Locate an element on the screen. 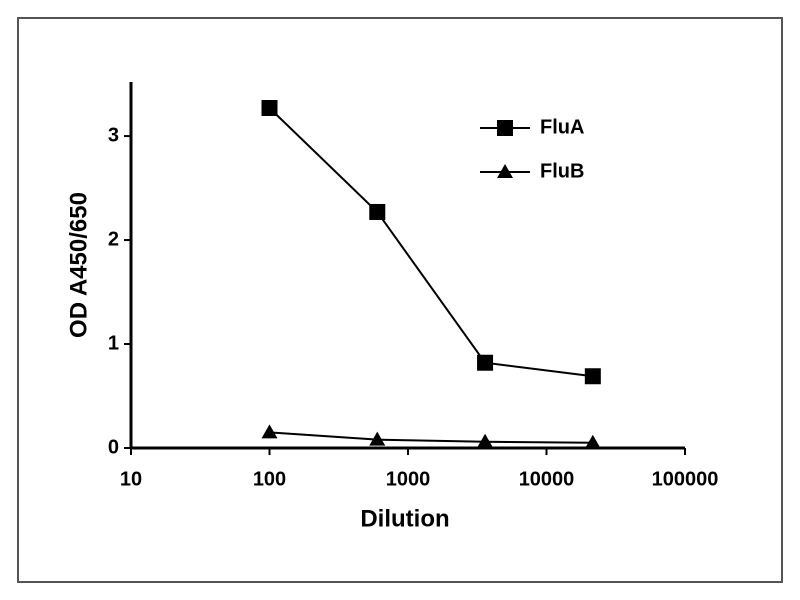 The height and width of the screenshot is (600, 800). x-tick-label: 10000 is located at coordinates (547, 479).